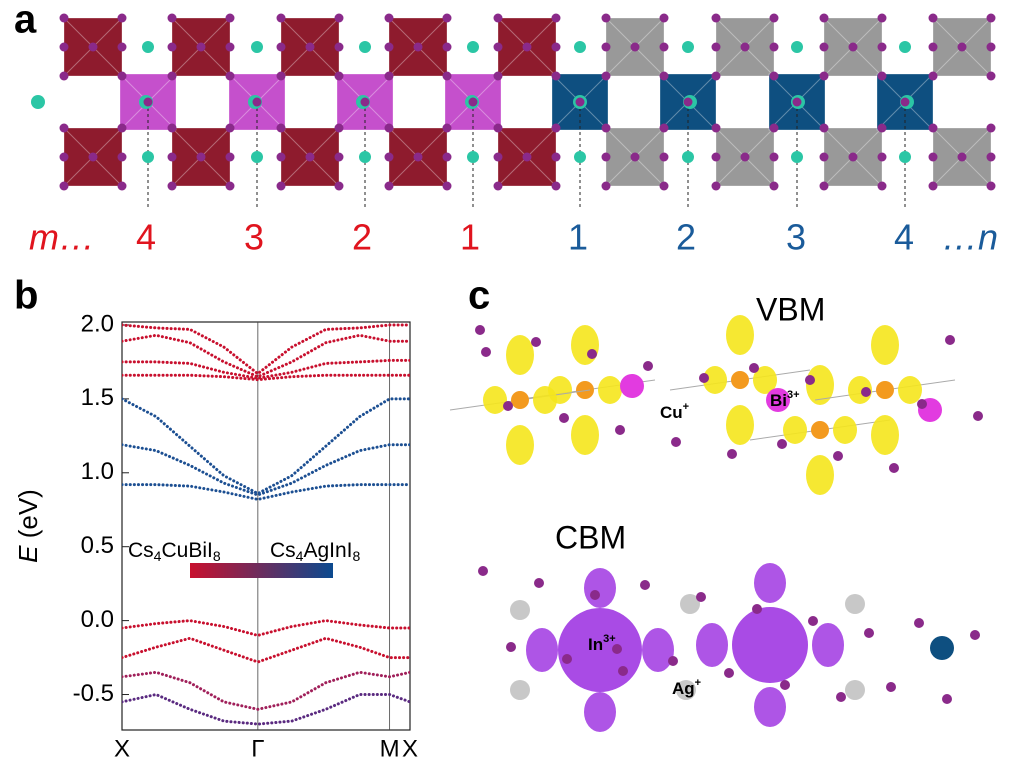 Image resolution: width=1012 pixels, height=774 pixels. I want to click on ion-label: Ag+, so click(686, 688).